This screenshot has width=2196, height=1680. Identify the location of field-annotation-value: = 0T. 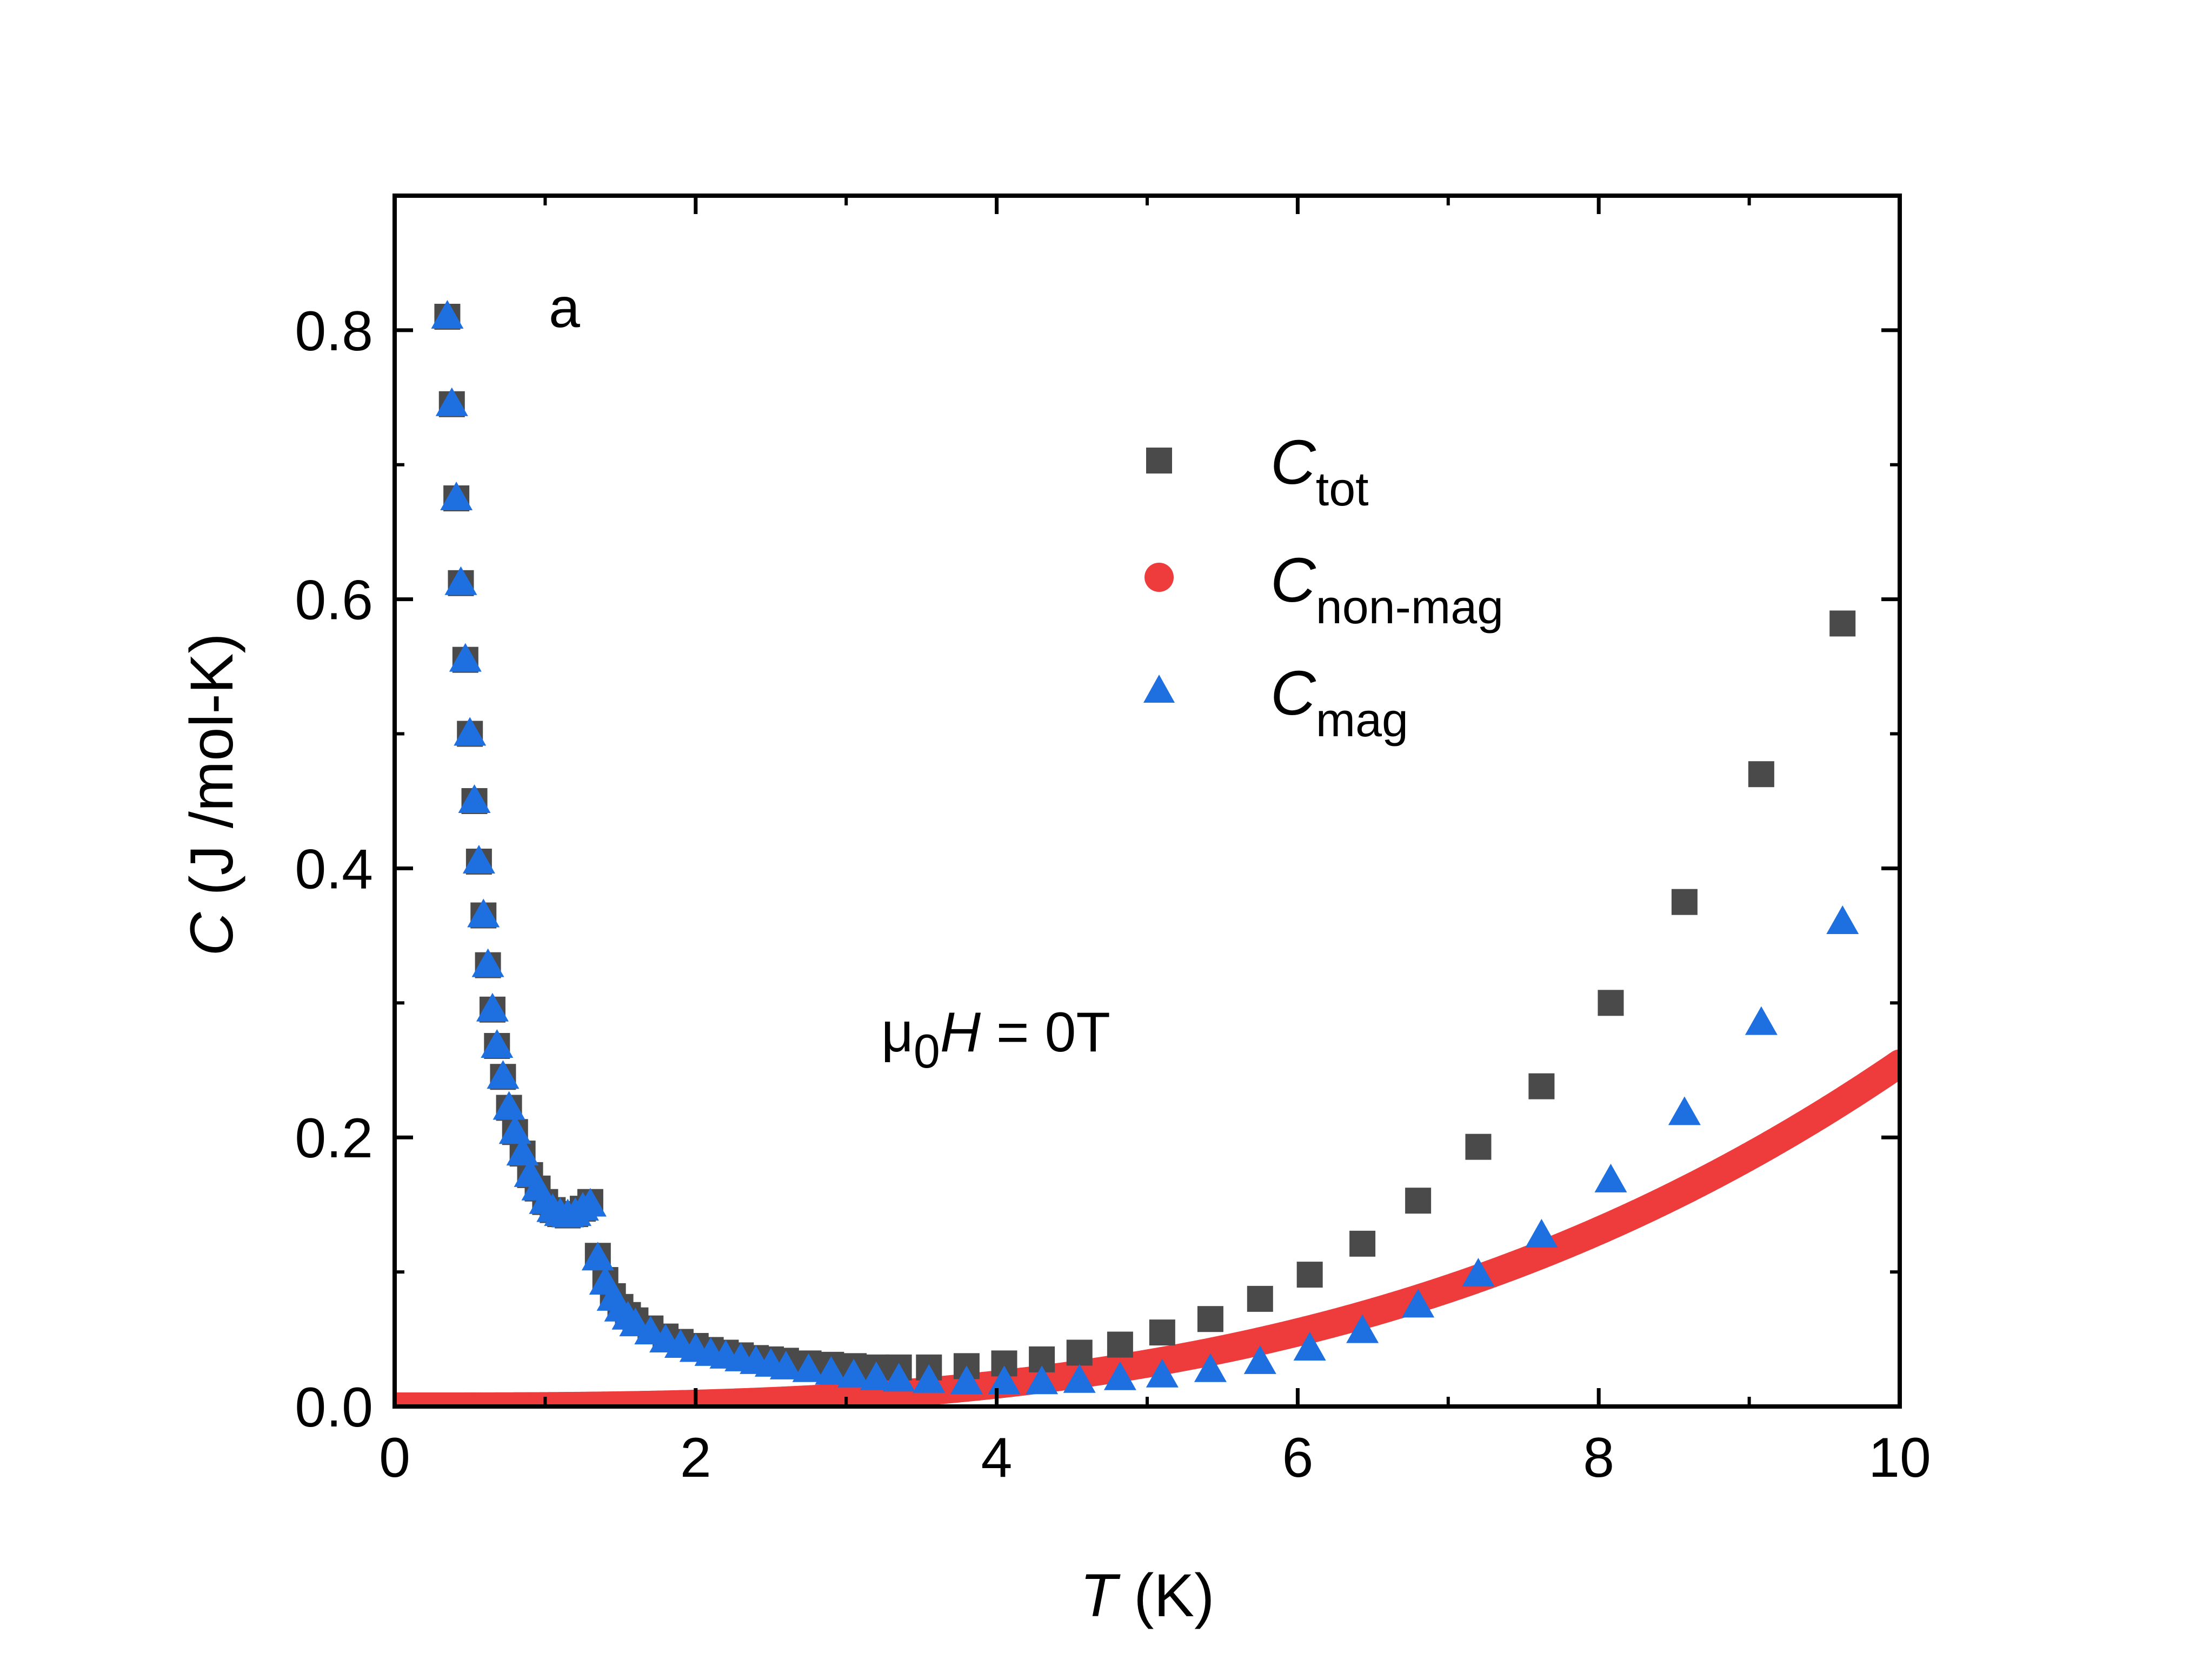
(1045, 1032).